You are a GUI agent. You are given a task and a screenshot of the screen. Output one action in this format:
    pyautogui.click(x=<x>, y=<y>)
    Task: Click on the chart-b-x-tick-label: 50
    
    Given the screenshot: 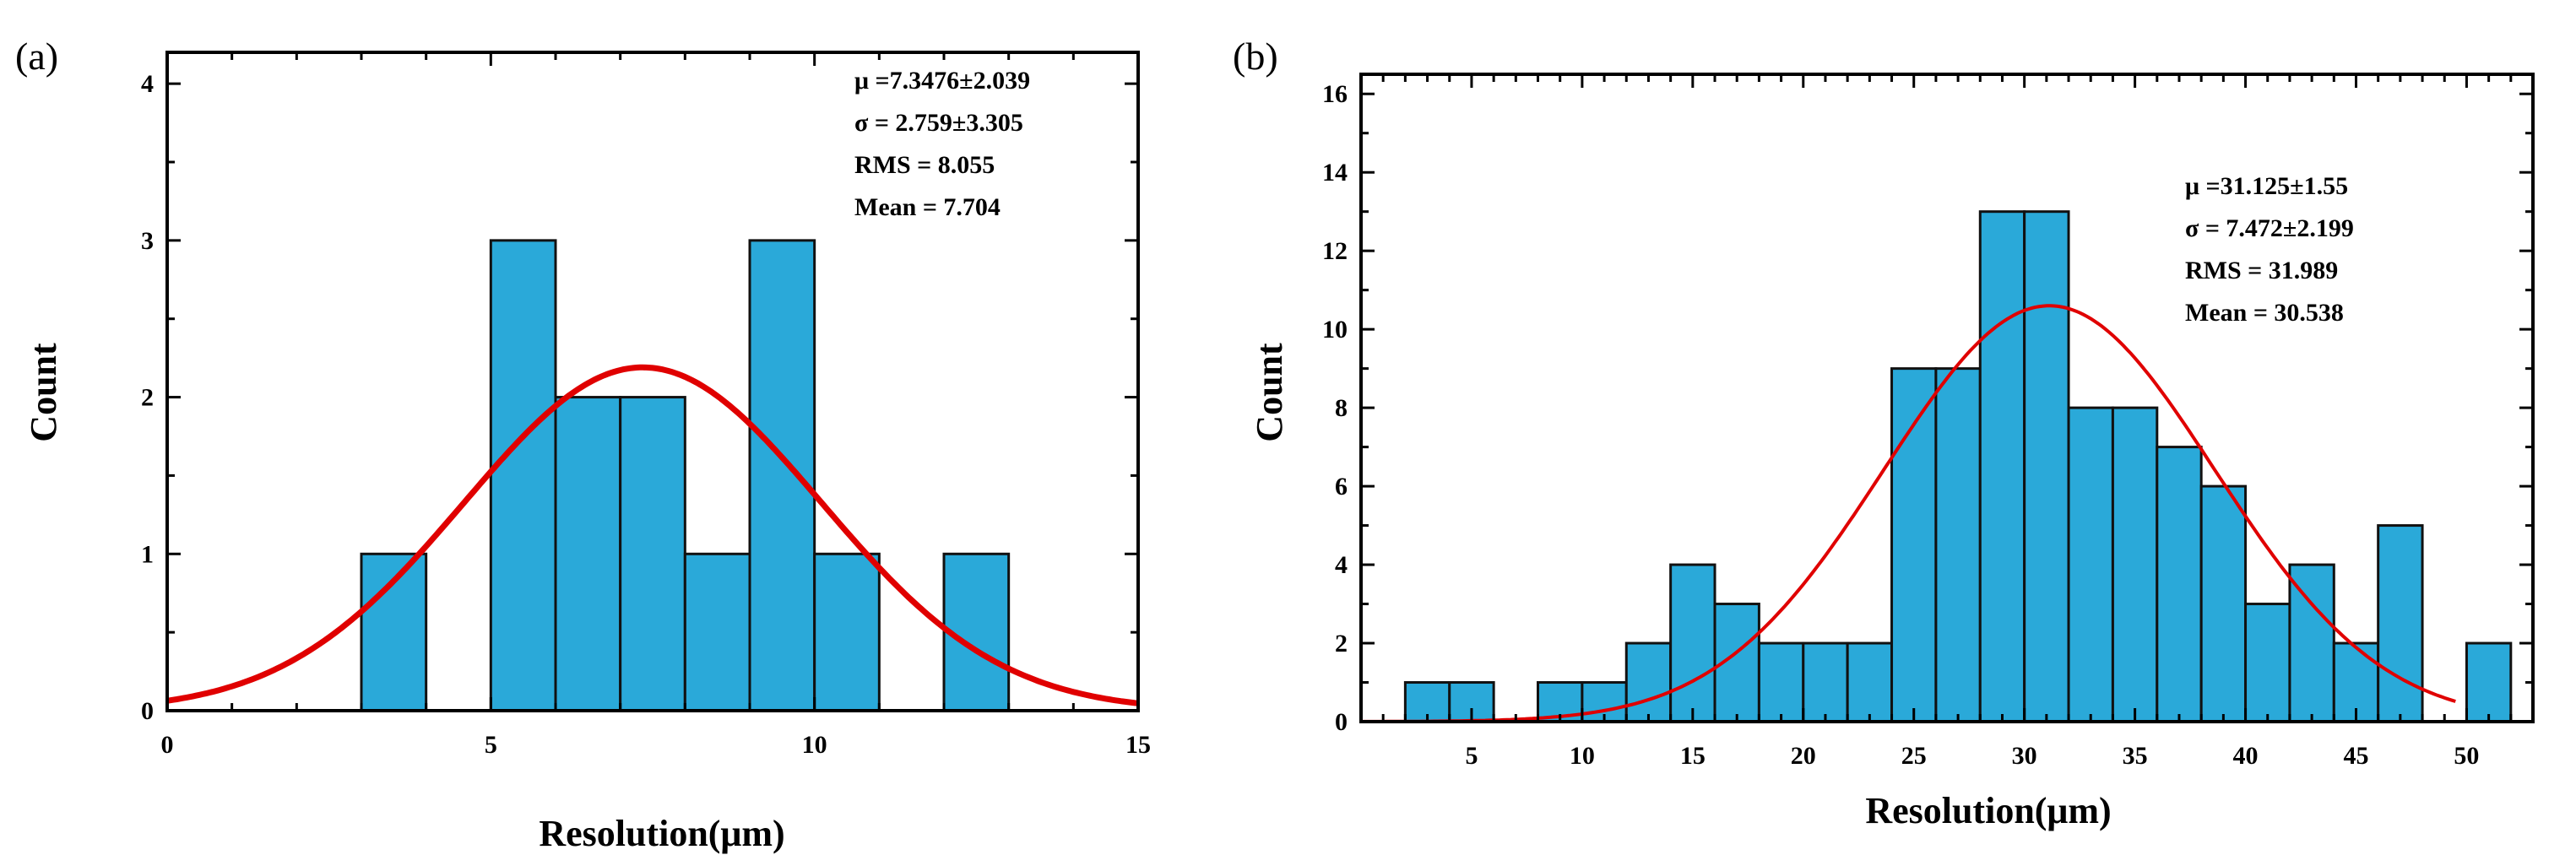 What is the action you would take?
    pyautogui.click(x=2466, y=756)
    